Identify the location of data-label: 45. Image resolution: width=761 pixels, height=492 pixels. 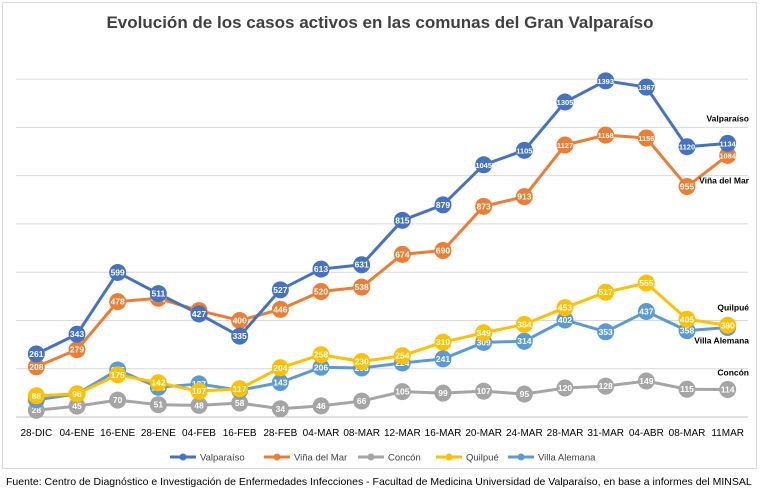
(77, 406).